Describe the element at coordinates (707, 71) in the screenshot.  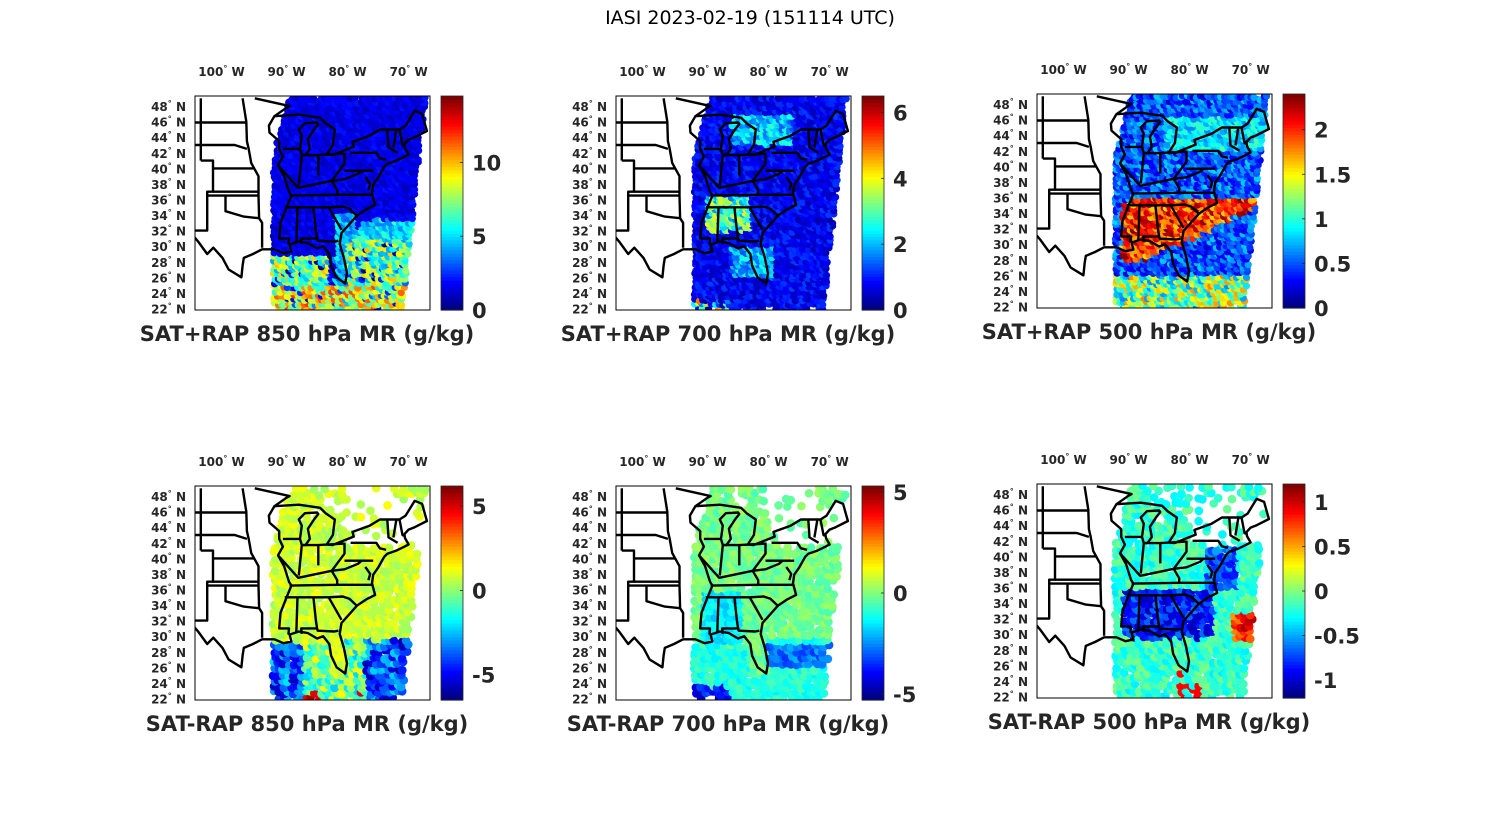
I see `lon-tick-label: 90° W` at that location.